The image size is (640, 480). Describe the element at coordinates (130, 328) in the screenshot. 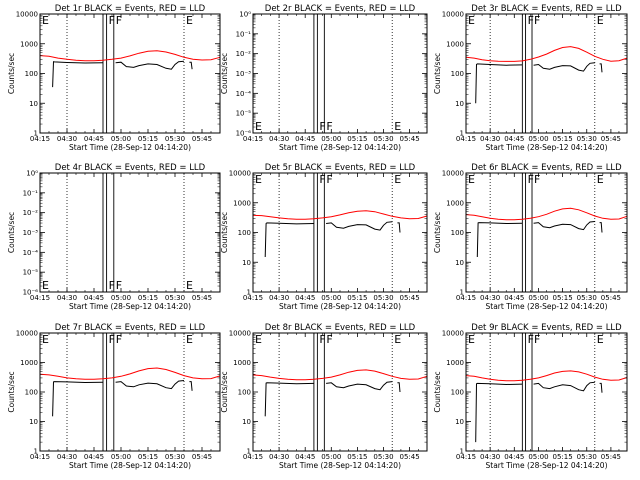

I see `panel-title: Det 7r BLACK = Events, RED = LLD` at that location.